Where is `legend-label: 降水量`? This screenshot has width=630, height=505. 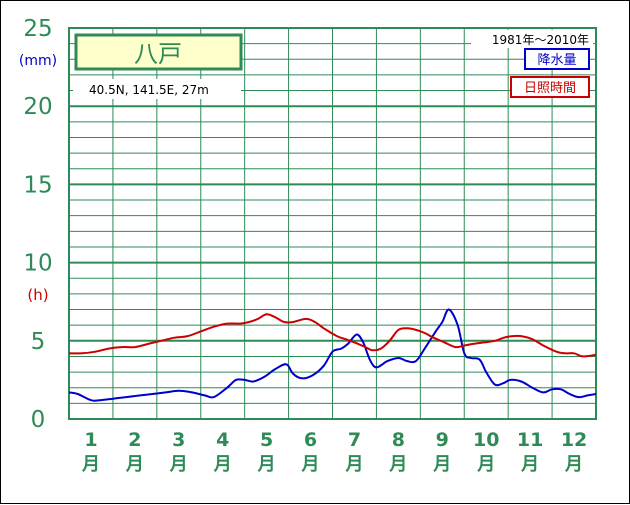
legend-label: 降水量 is located at coordinates (556, 60).